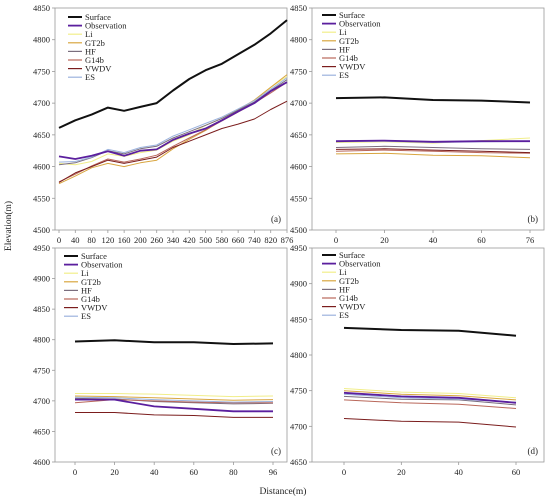 The height and width of the screenshot is (499, 550). Describe the element at coordinates (8, 226) in the screenshot. I see `y-axis-label: Elevation(m)` at that location.